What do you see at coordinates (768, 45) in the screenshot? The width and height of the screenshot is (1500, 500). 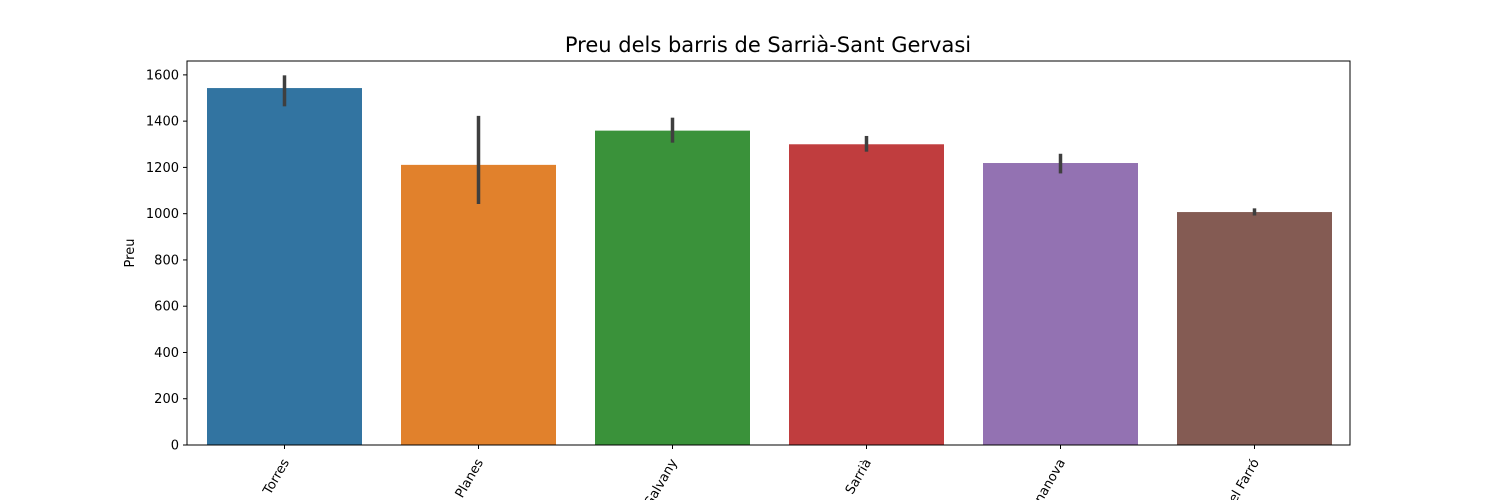 I see `chart-title: Preu dels barris de Sarrià-Sant Gervasi` at bounding box center [768, 45].